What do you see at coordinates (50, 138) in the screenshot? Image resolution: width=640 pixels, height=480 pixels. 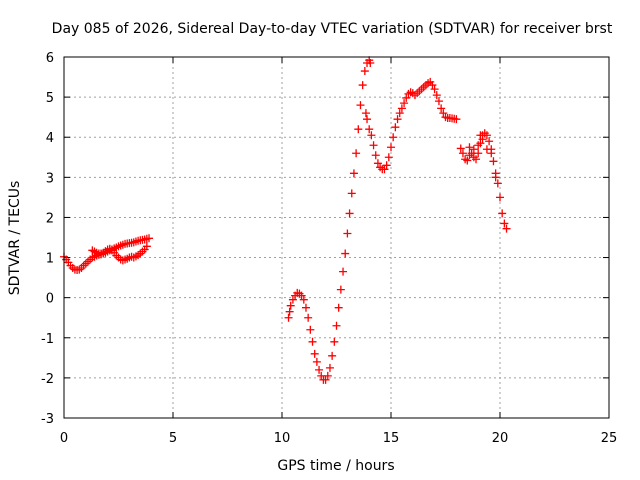 I see `y-tick-label: 4` at bounding box center [50, 138].